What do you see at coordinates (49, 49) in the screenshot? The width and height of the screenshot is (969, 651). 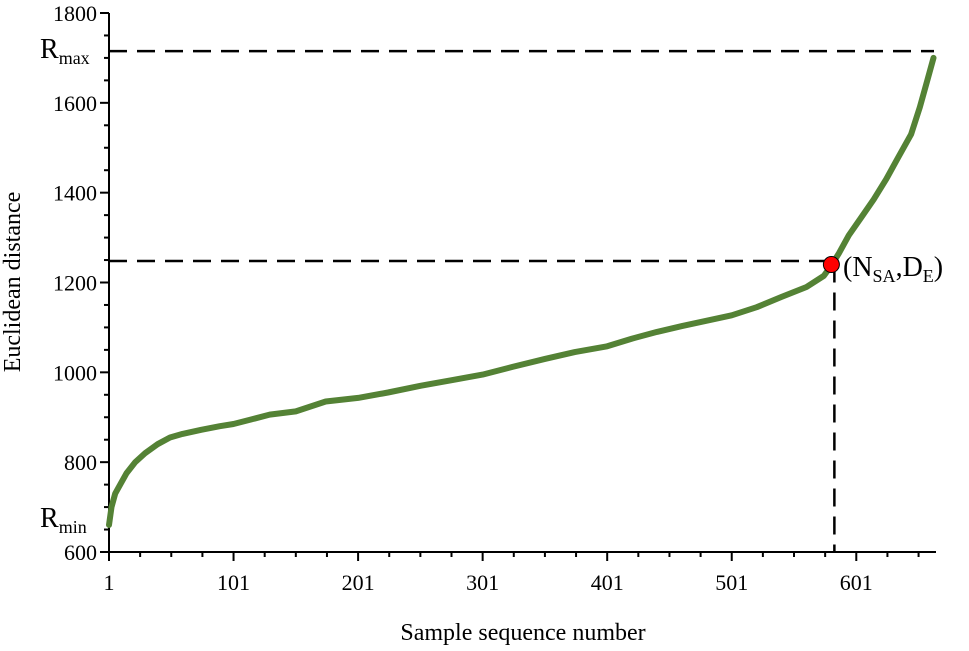 I see `rmax-label-main: R` at bounding box center [49, 49].